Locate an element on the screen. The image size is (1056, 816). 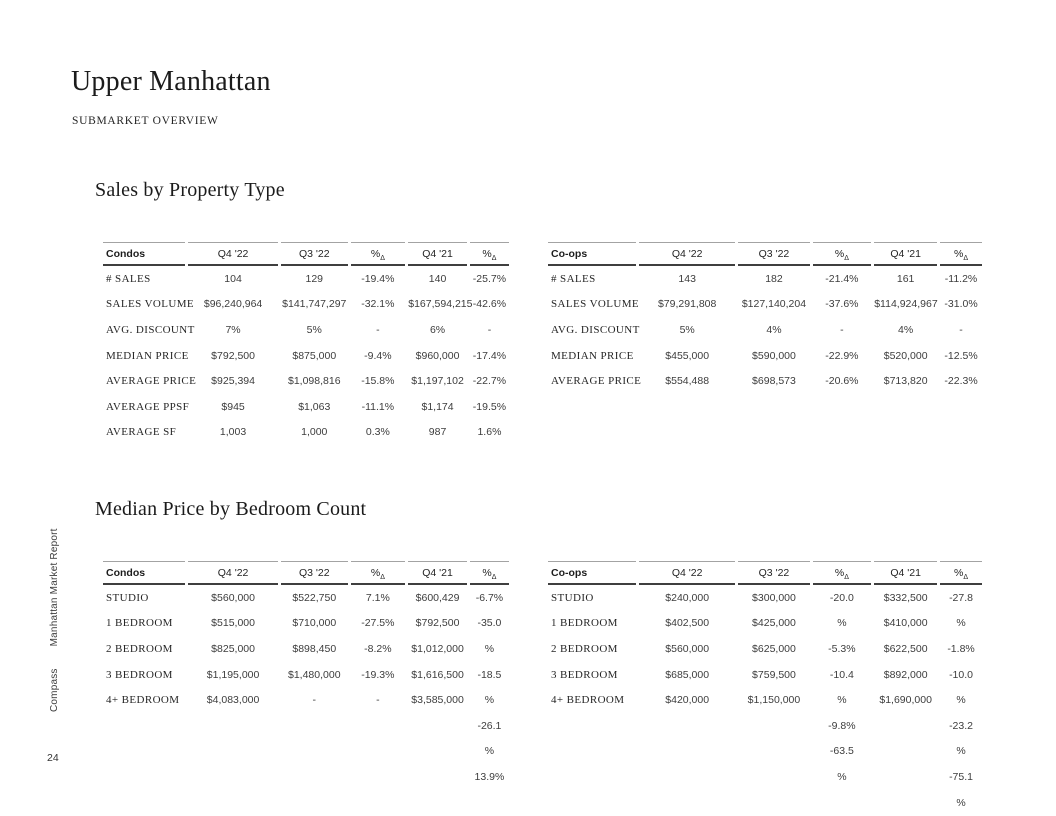
table-row: 1 BEDROOM $402,500 $425,000 % $410,000 % is located at coordinates (765, 624).